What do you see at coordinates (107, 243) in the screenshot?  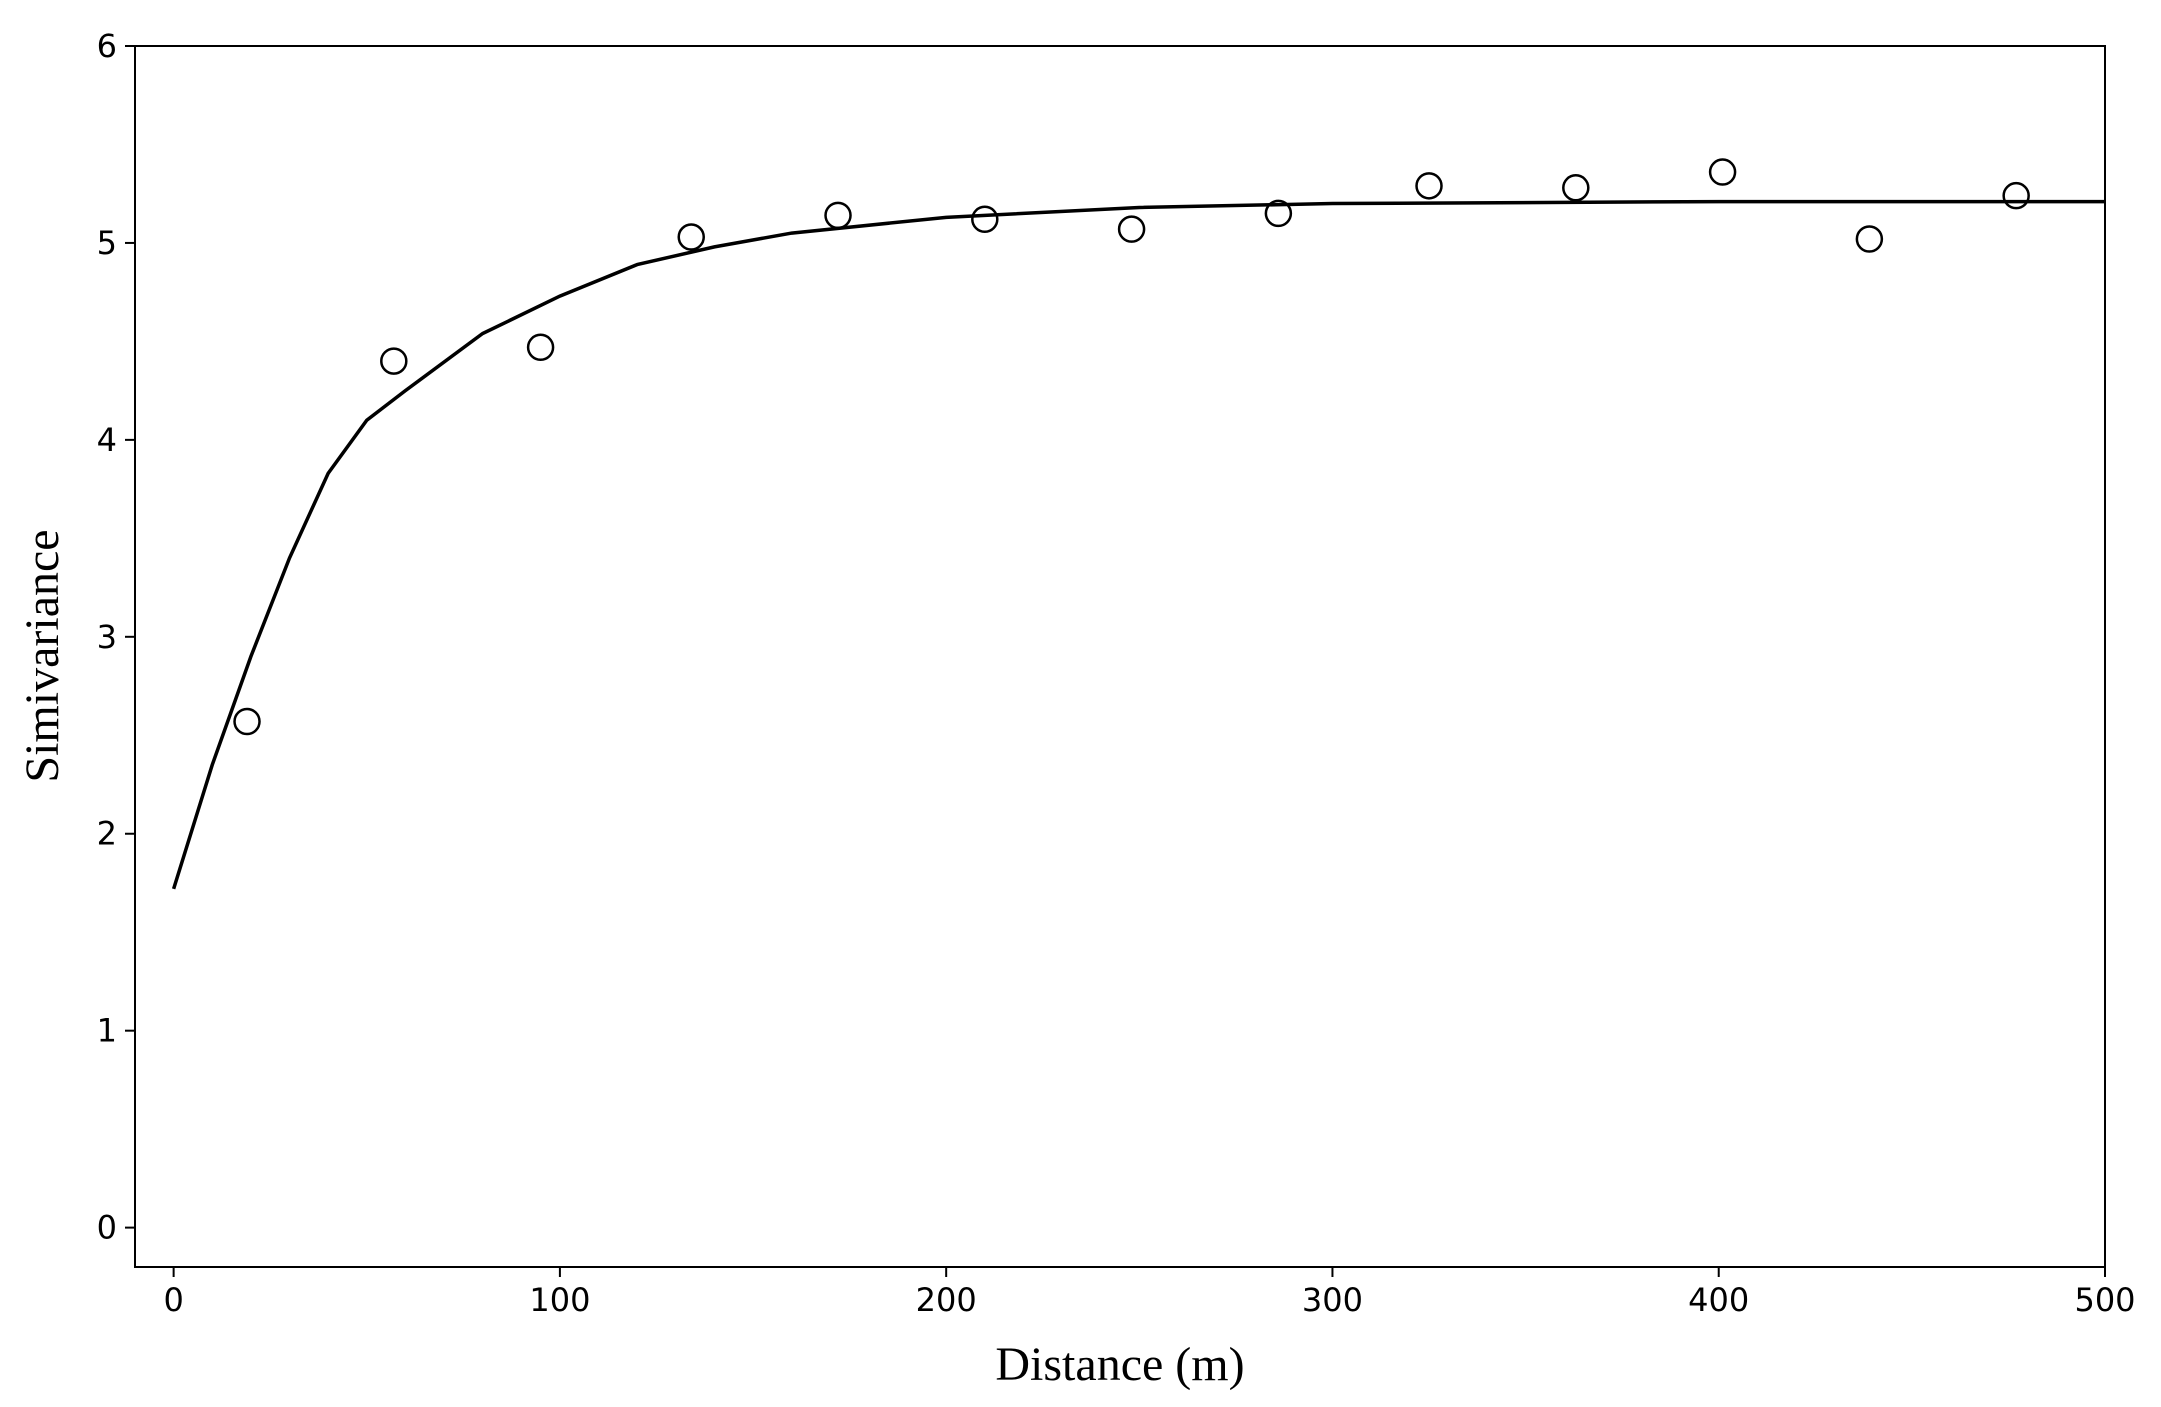 I see `y-tick-label: 5` at bounding box center [107, 243].